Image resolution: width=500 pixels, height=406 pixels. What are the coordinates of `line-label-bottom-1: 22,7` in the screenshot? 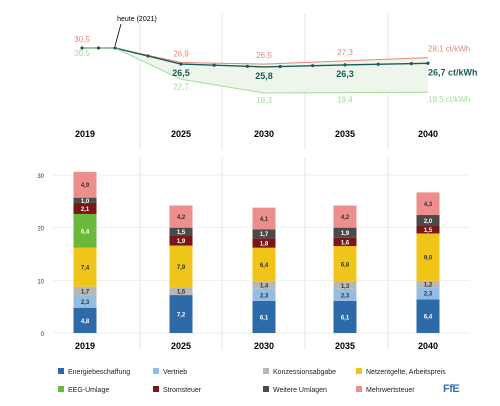 It's located at (181, 86).